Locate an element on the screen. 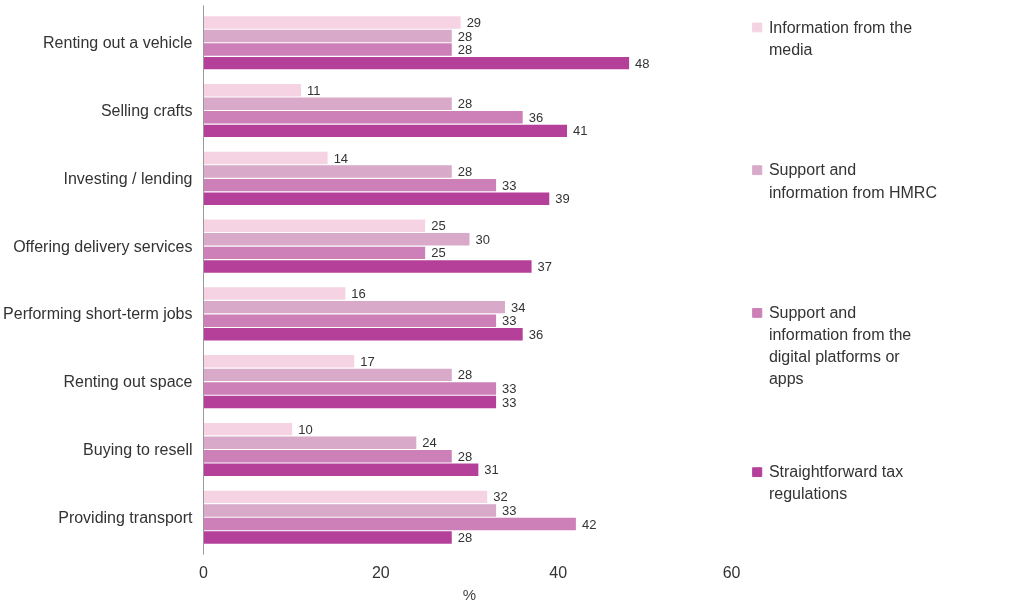 This screenshot has height=611, width=1016. y-tick-label: Performing short-term jobs is located at coordinates (98, 314).